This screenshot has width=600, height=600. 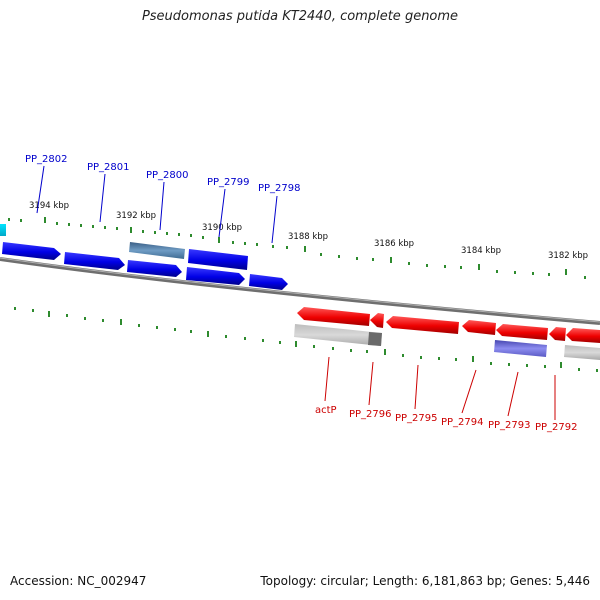 I want to click on gene-label-pp2796: PP_2796, so click(x=370, y=414).